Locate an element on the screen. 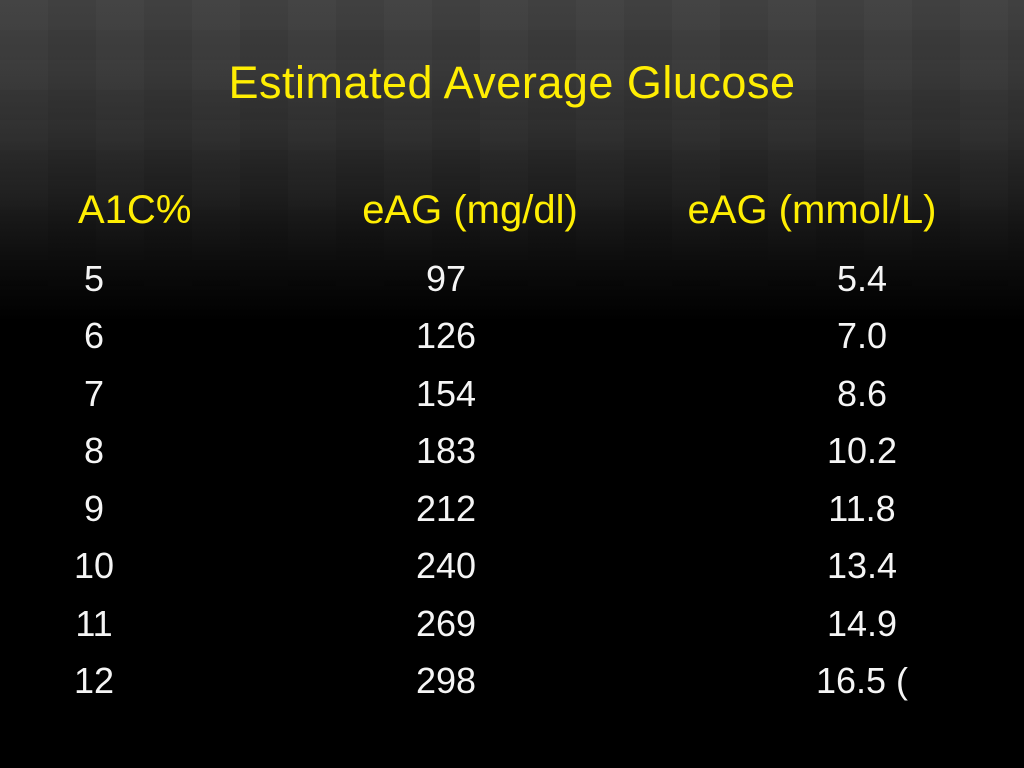 The image size is (1024, 768). a1c-value: 7 is located at coordinates (94, 393).